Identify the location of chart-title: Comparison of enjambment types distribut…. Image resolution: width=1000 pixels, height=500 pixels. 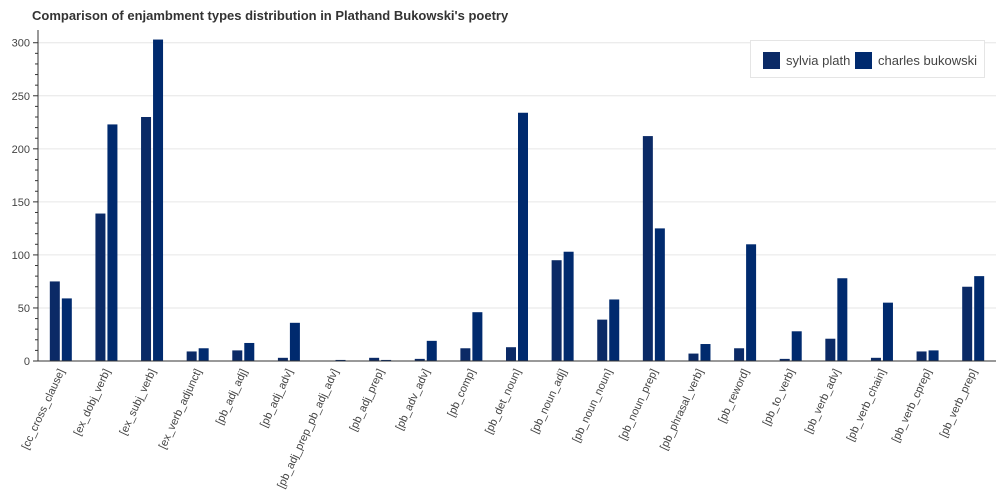
(270, 15).